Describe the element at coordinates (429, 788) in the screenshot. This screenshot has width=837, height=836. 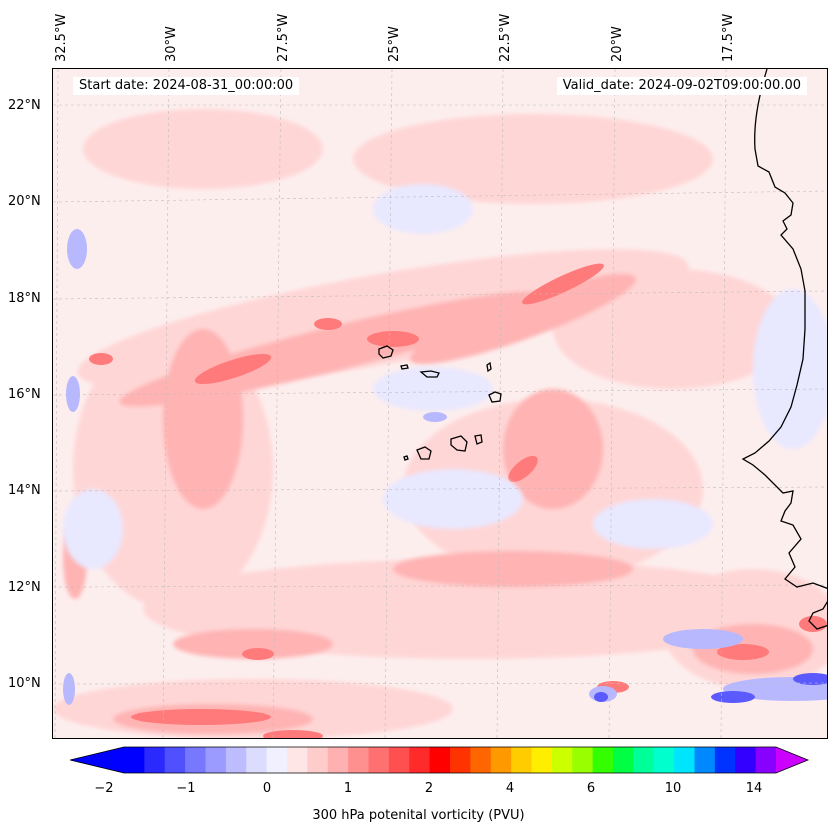
I see `colorbar-tick-label: 2` at that location.